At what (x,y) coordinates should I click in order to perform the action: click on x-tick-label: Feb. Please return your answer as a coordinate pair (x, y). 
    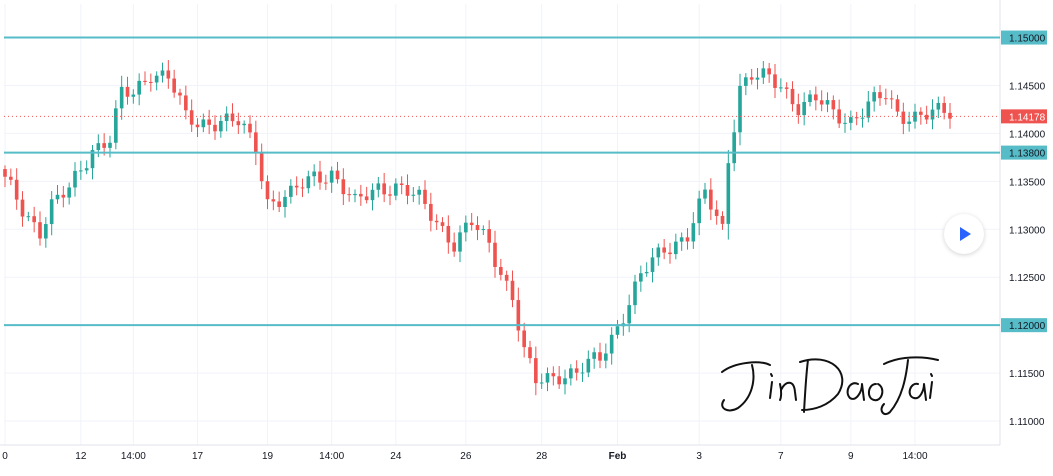
    Looking at the image, I should click on (618, 456).